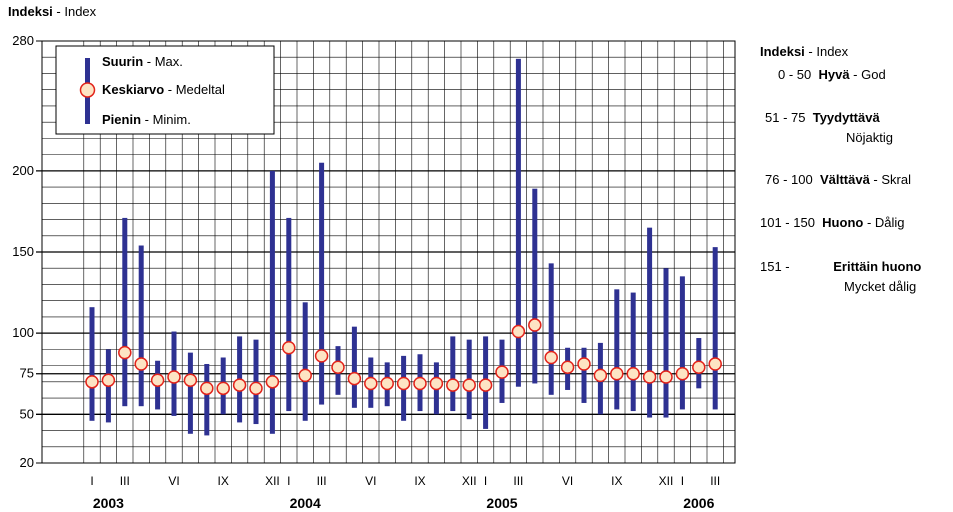  I want to click on index-scale-title-rest: Index, so click(832, 51).